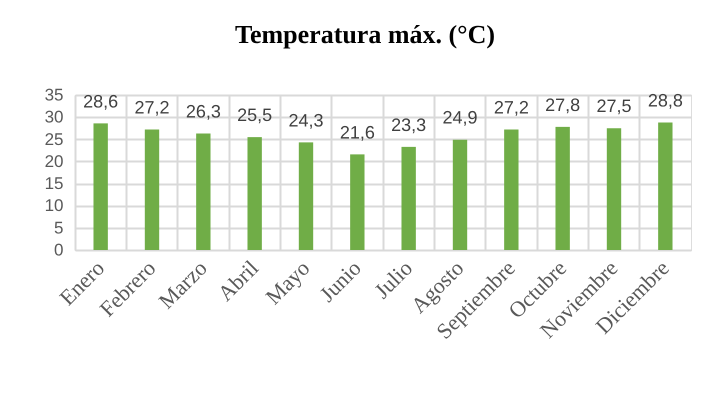 This screenshot has height=411, width=714. What do you see at coordinates (54, 206) in the screenshot?
I see `y-tick-label: 10` at bounding box center [54, 206].